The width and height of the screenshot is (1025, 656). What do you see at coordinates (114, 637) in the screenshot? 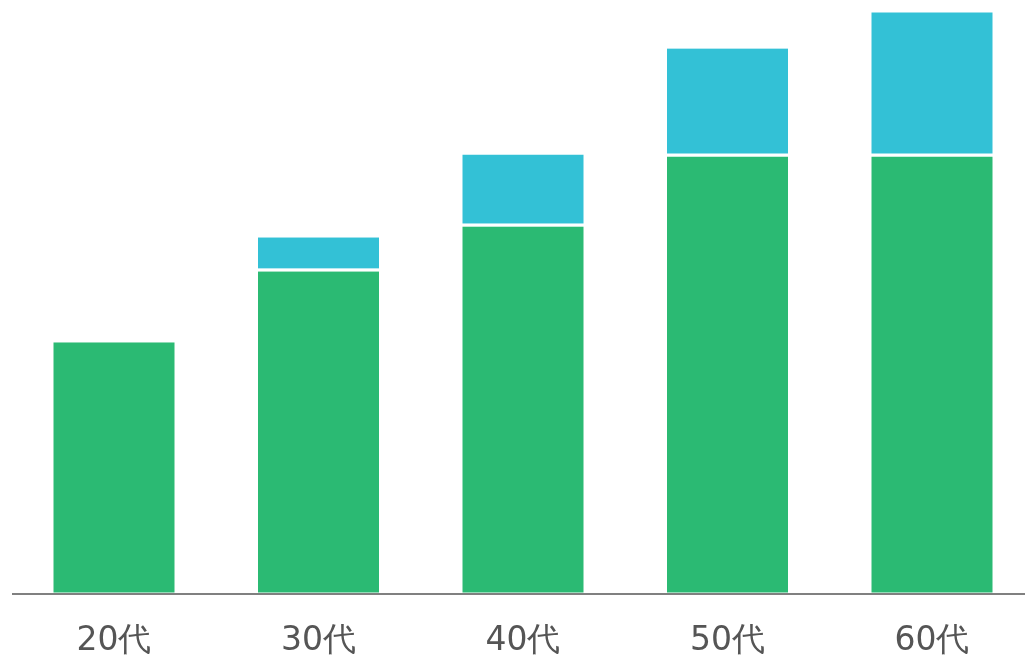
I see `x-tick-label: 20代` at bounding box center [114, 637].